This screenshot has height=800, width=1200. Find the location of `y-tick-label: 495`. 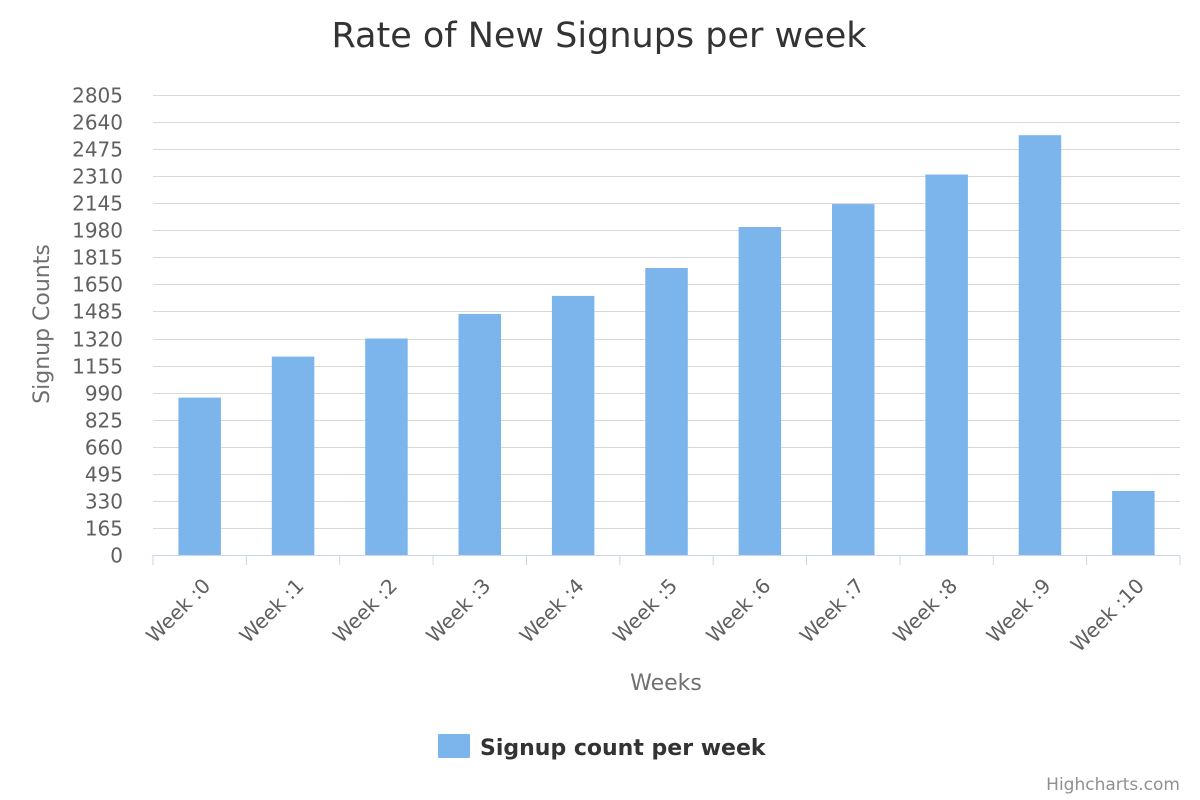

y-tick-label: 495 is located at coordinates (104, 475).